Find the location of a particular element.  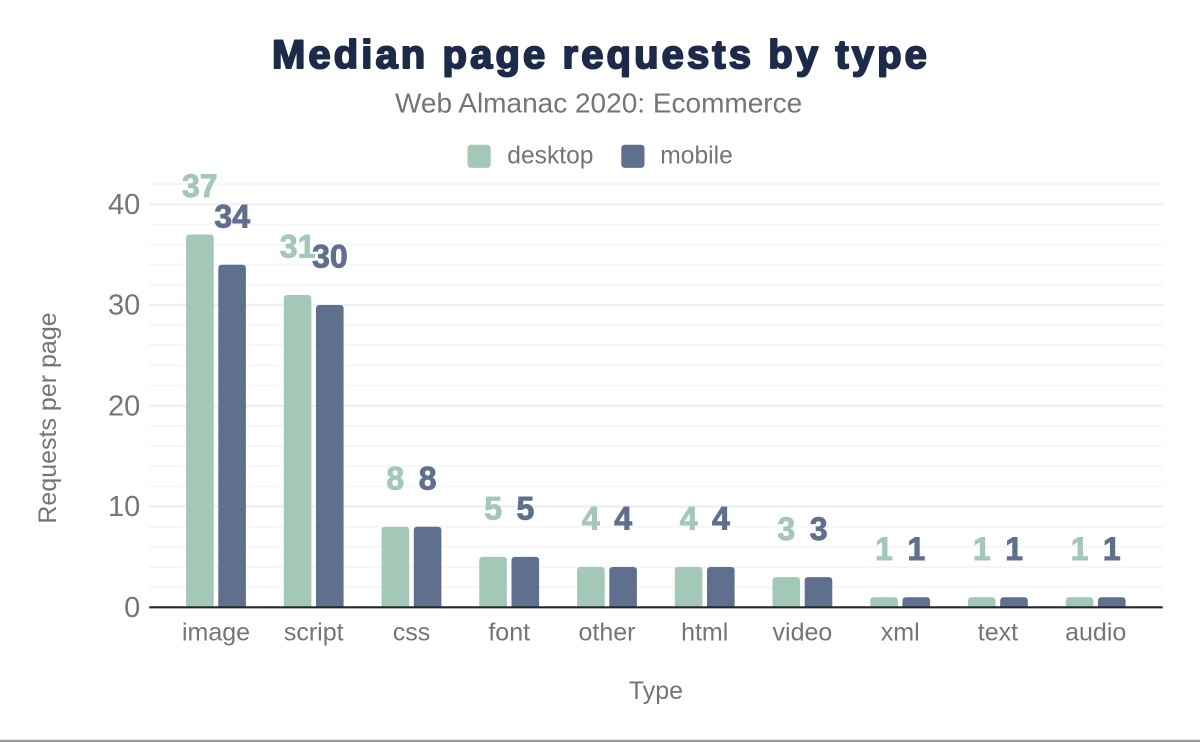

svg-text: video is located at coordinates (803, 633).